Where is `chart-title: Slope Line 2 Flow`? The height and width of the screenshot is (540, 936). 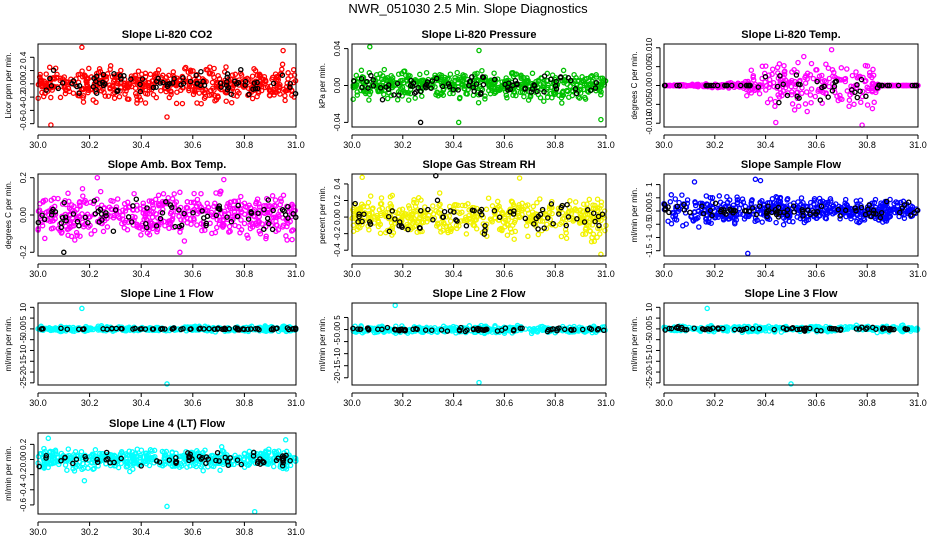 chart-title: Slope Line 2 Flow is located at coordinates (479, 294).